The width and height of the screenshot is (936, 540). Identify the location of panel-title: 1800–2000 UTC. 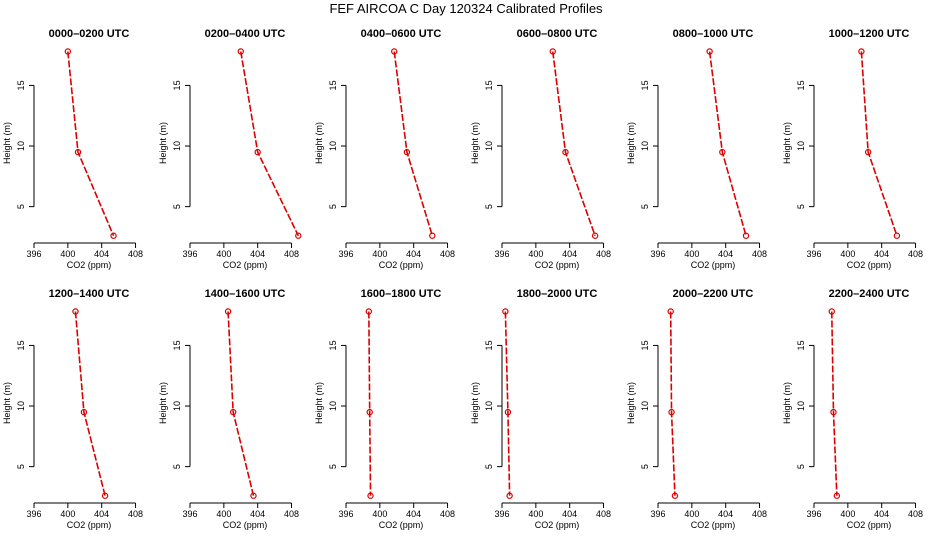
(557, 294).